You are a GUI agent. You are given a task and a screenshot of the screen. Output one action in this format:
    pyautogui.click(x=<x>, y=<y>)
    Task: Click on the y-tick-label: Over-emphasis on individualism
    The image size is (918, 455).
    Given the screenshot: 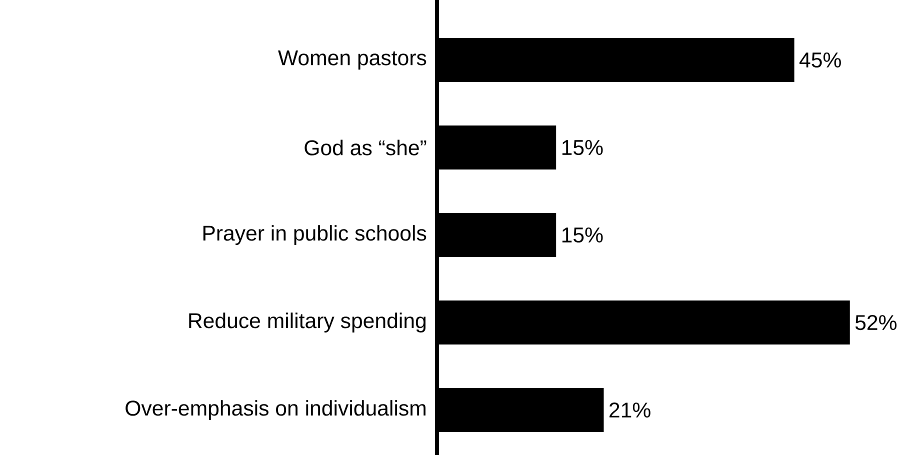 What is the action you would take?
    pyautogui.click(x=276, y=410)
    